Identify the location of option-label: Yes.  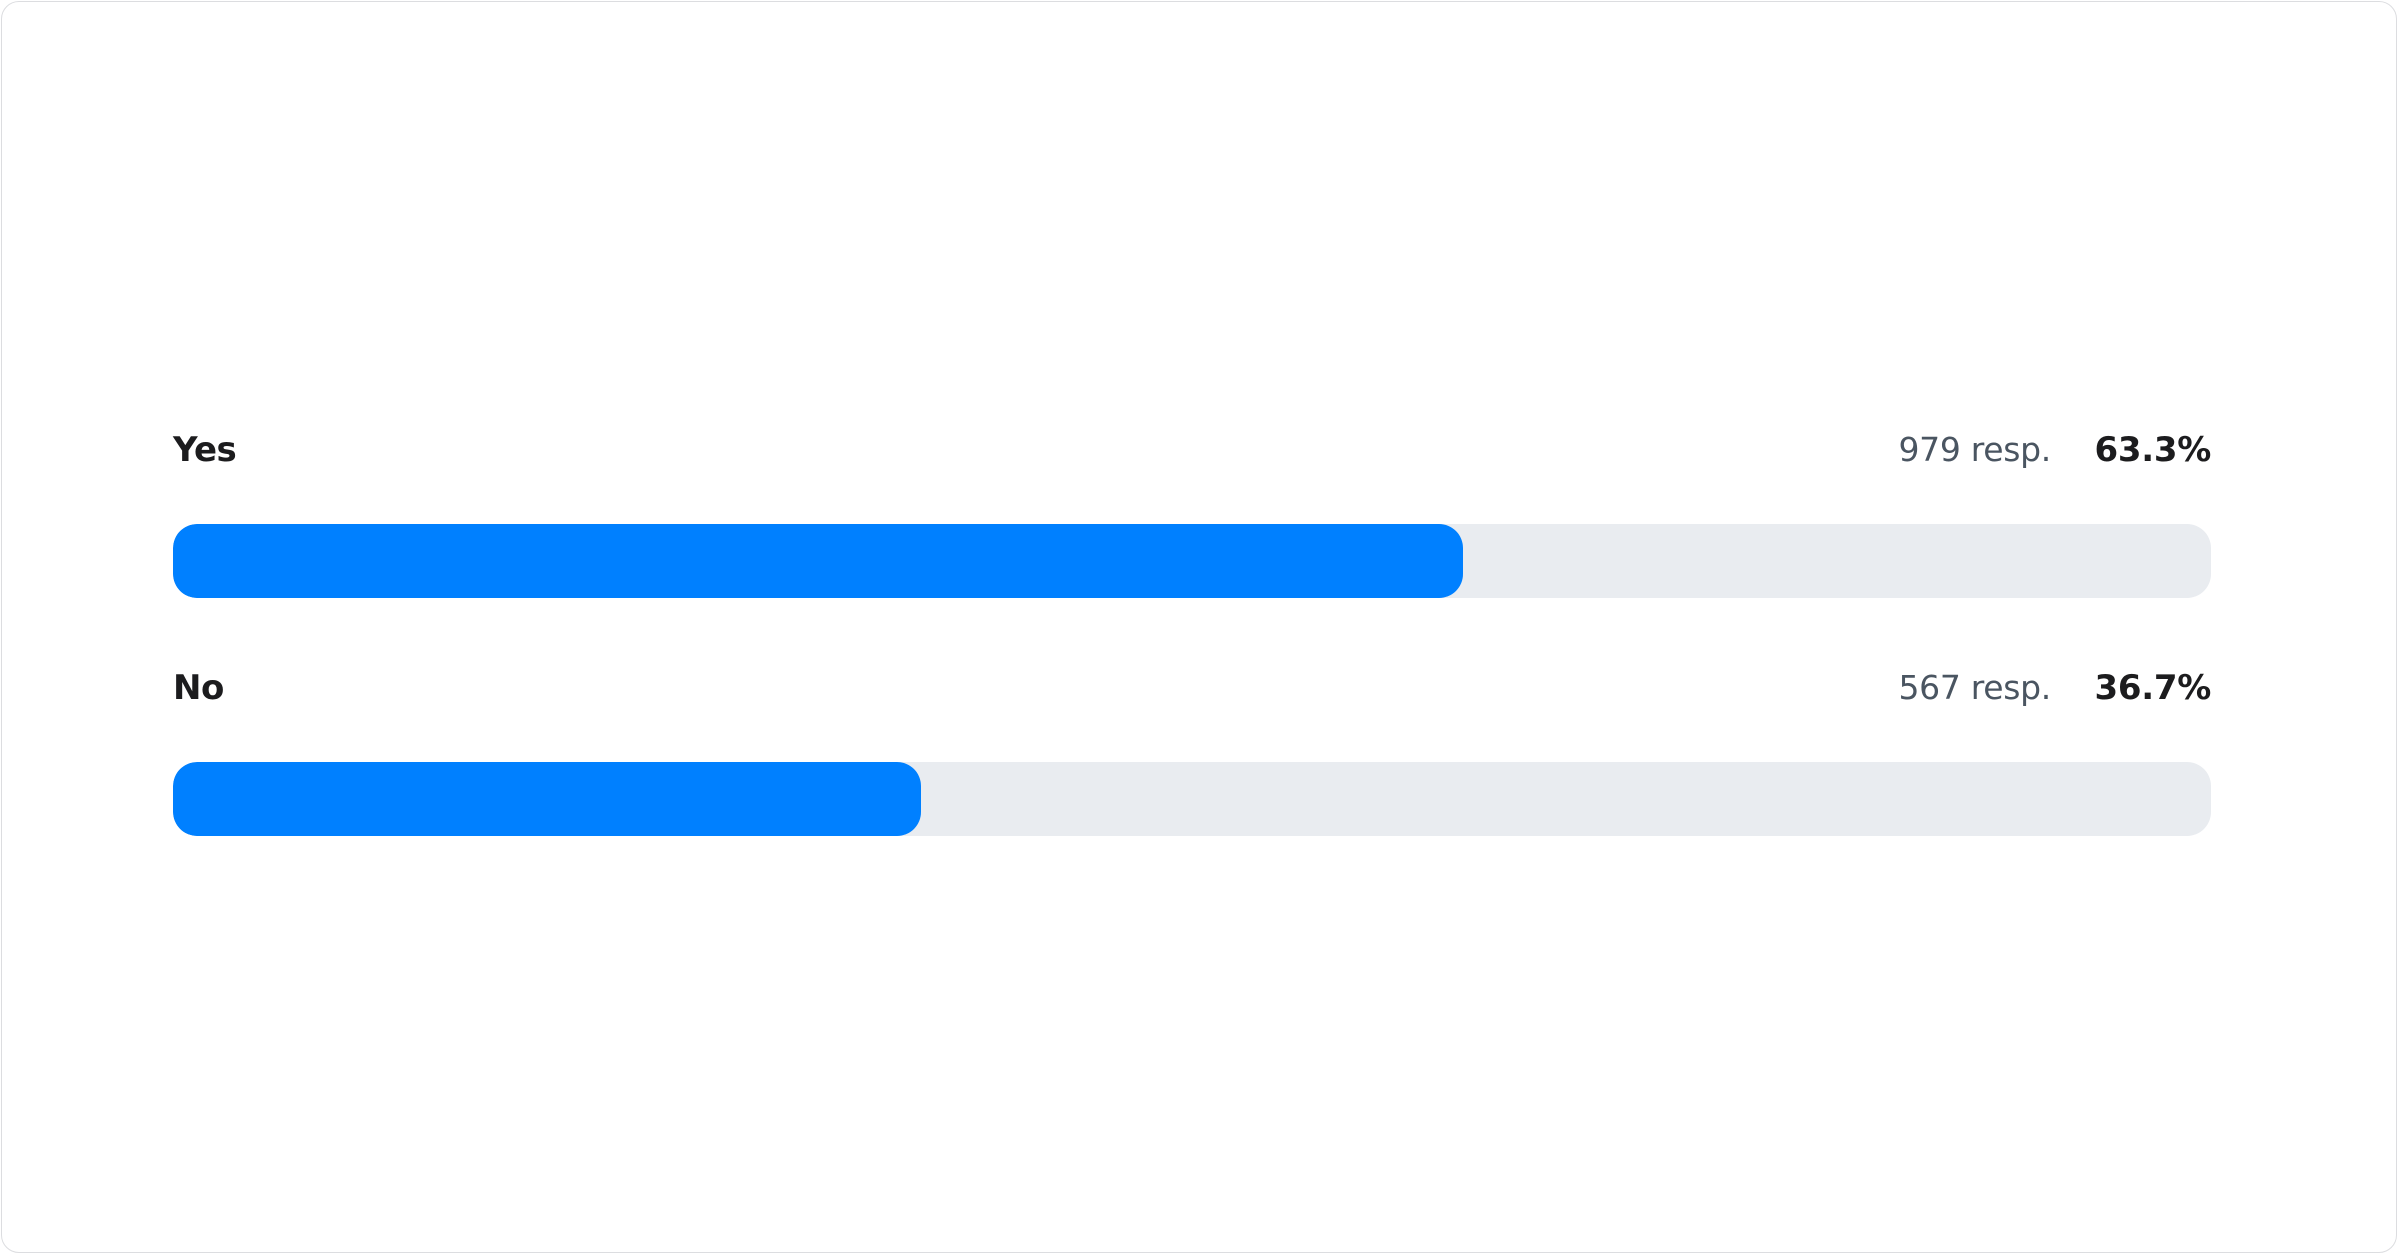
(205, 450).